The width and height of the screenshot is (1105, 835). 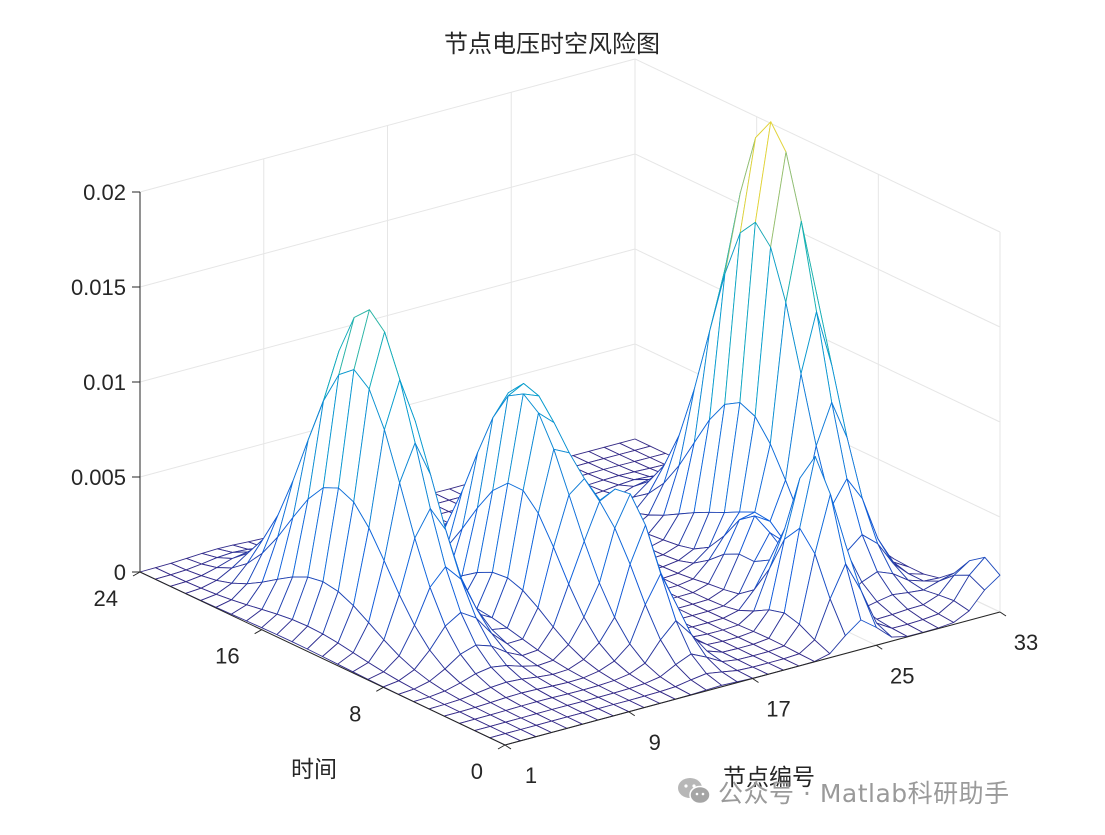 I want to click on x-axis-label: 节点编号, so click(x=769, y=778).